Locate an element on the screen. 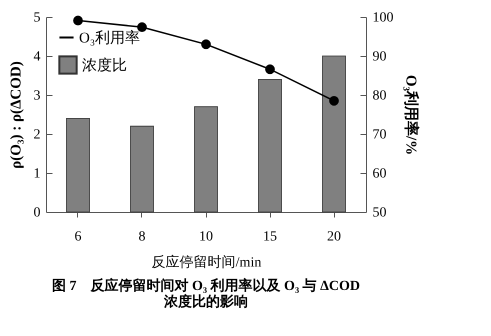 This screenshot has width=491, height=336. y-axis-title: ρ(O₃) : ρ(ΔCOD) is located at coordinates (16, 115).